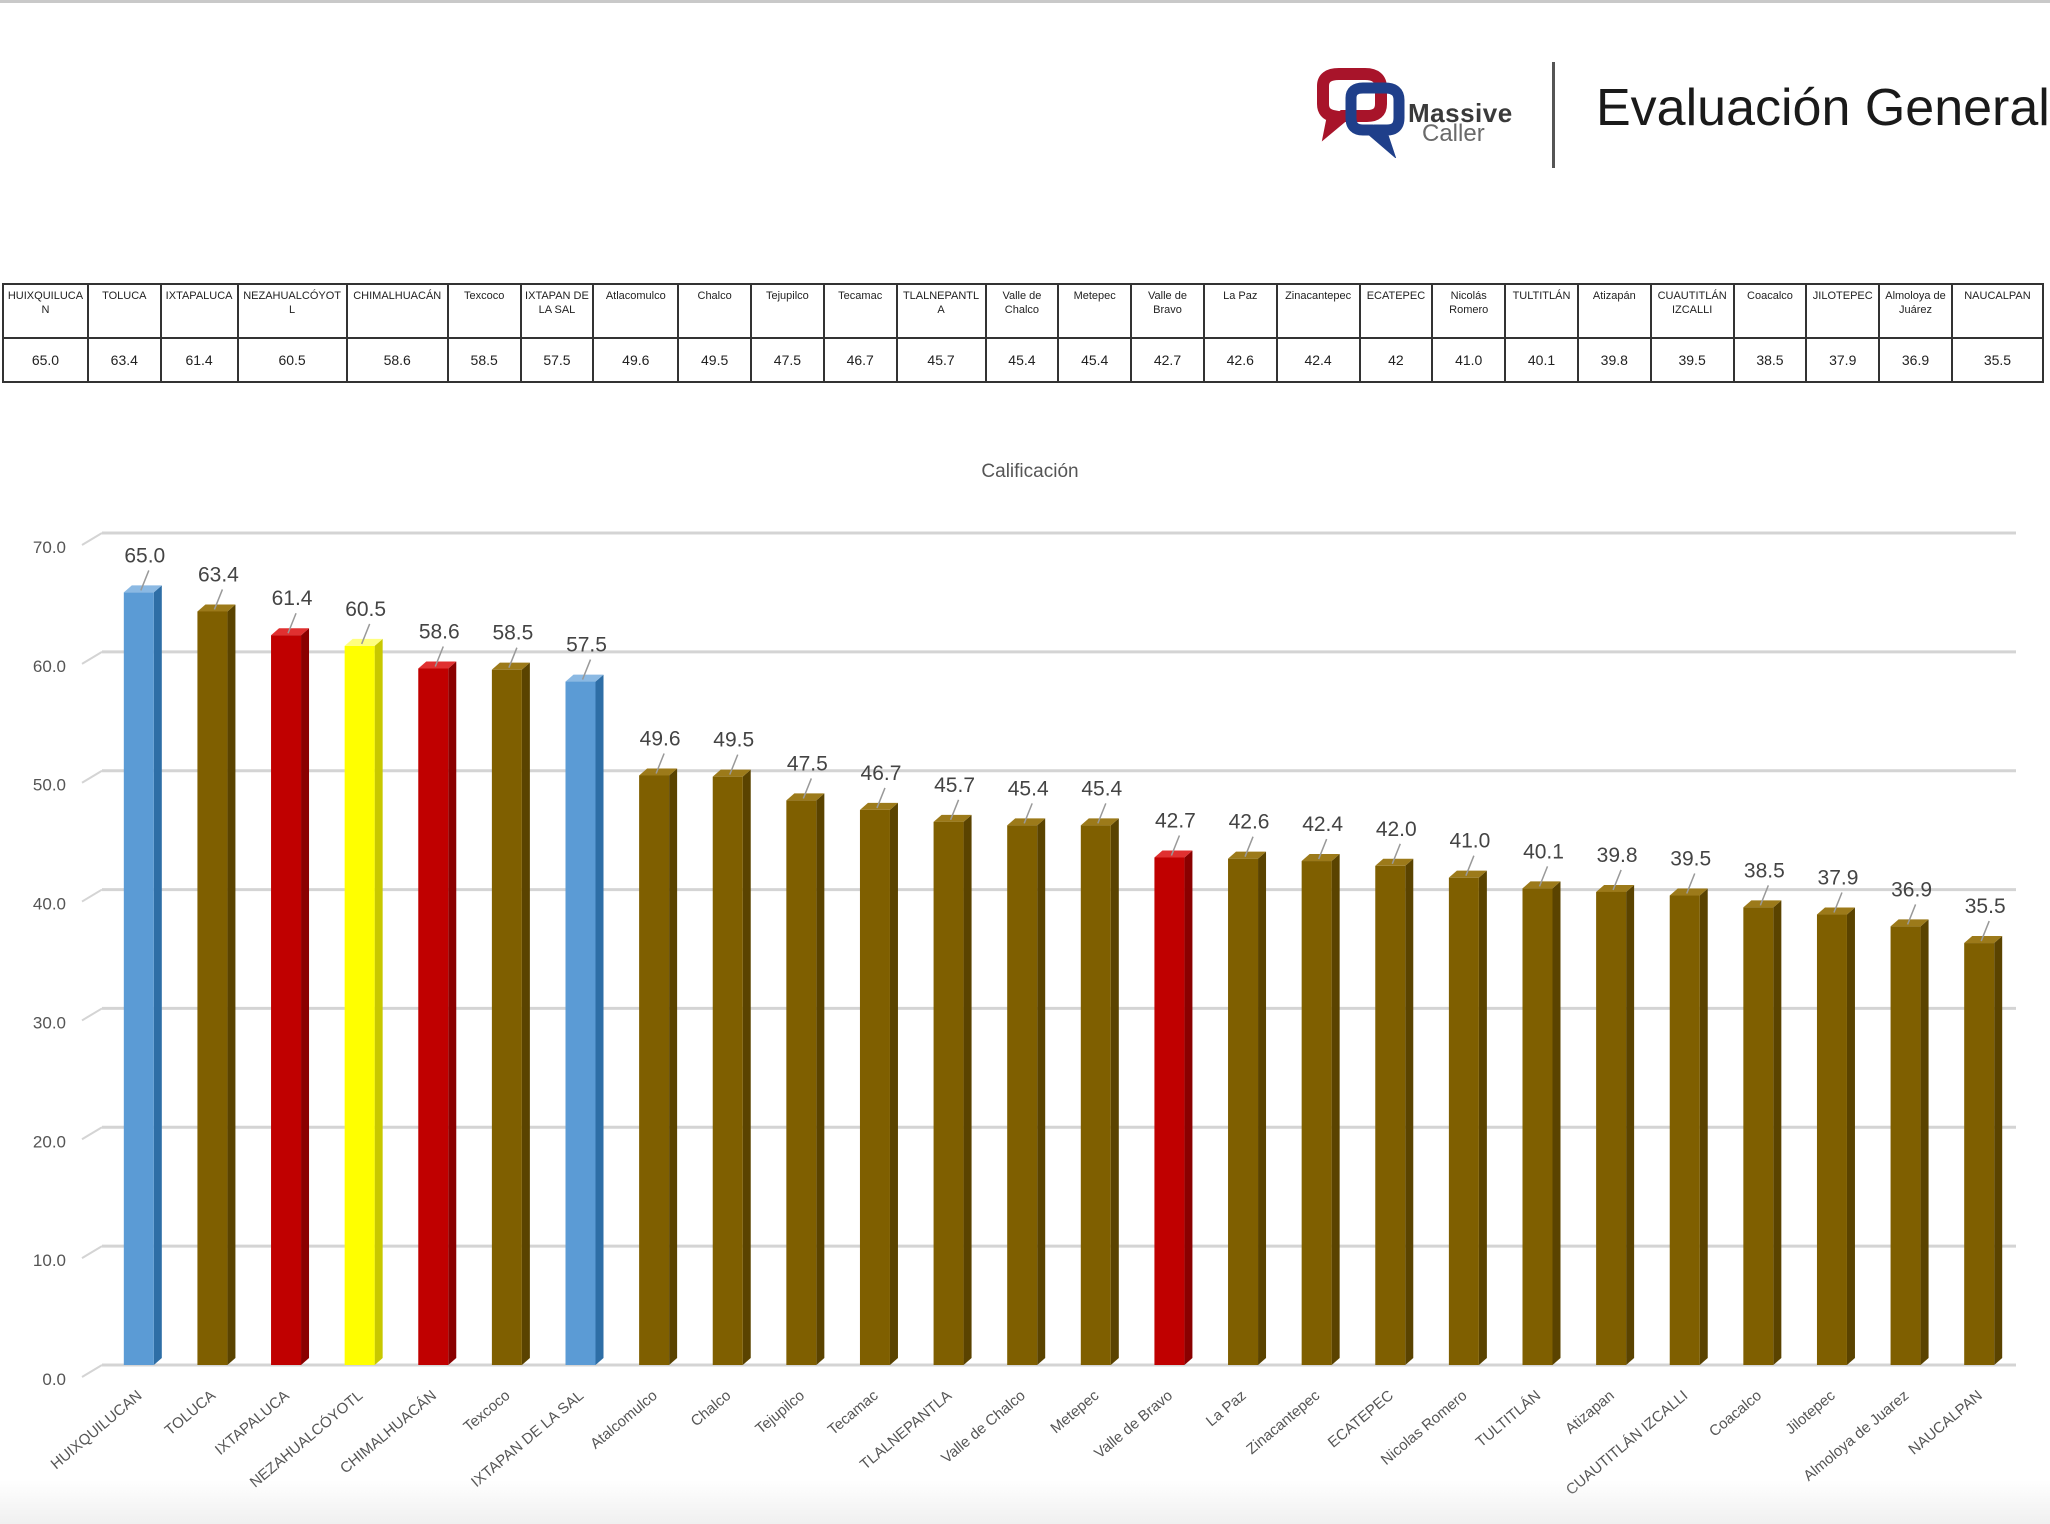 This screenshot has width=2050, height=1524. Describe the element at coordinates (1322, 824) in the screenshot. I see `data-label: 42.4` at that location.